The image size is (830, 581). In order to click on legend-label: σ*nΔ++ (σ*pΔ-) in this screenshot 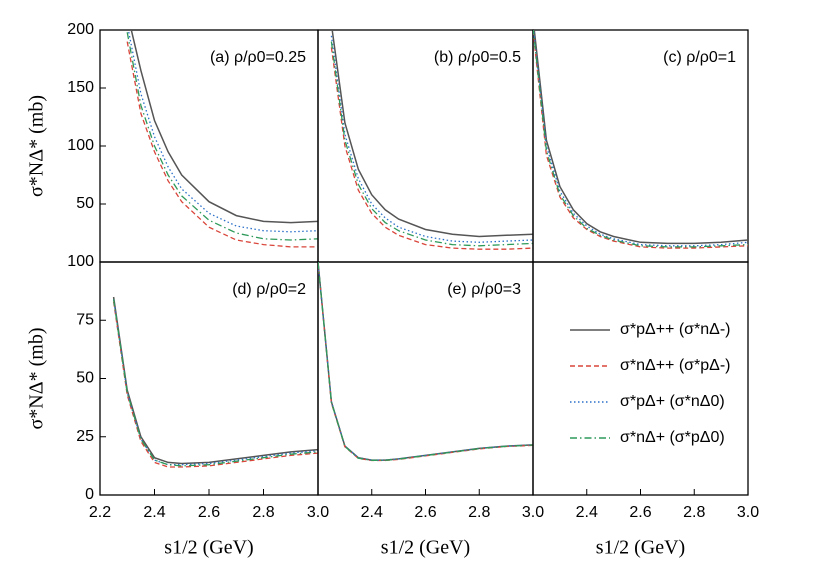, I will do `click(675, 365)`.